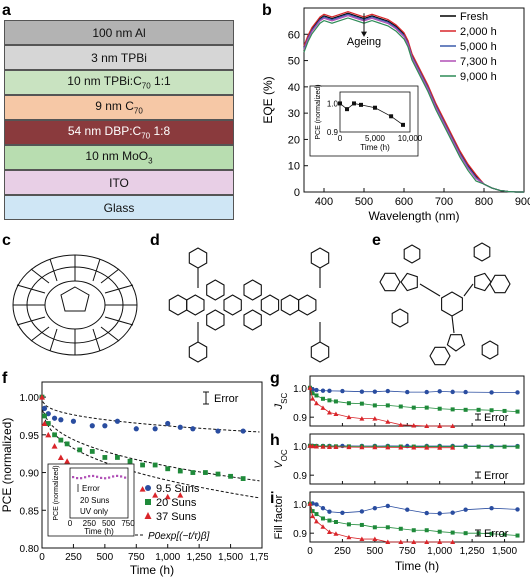 The height and width of the screenshot is (578, 530). Describe the element at coordinates (294, 62) in the screenshot. I see `y-tick-label: 50` at that location.